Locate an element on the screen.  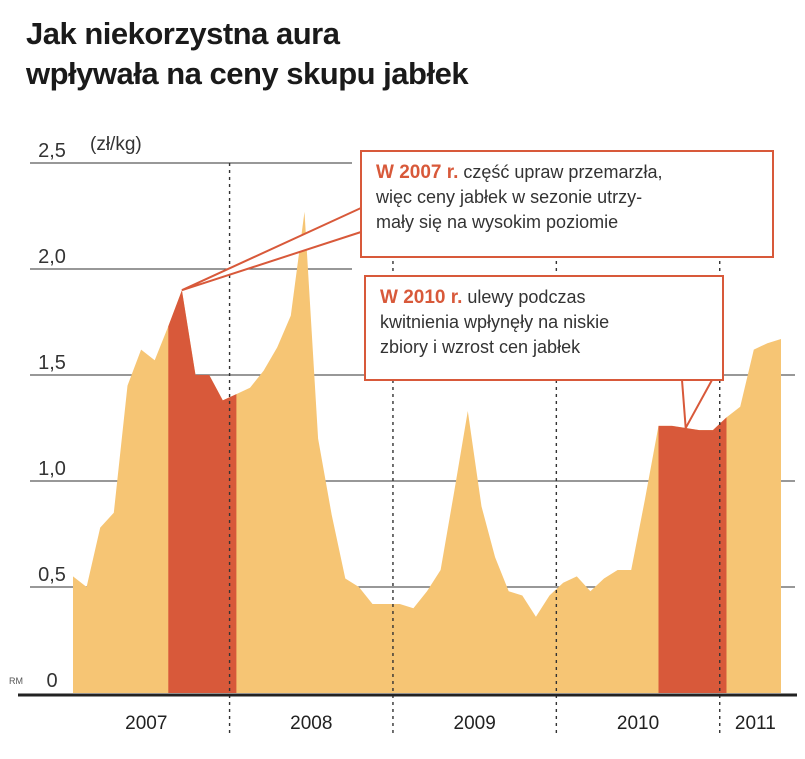
x-tick-label: 2009 is located at coordinates (475, 723).